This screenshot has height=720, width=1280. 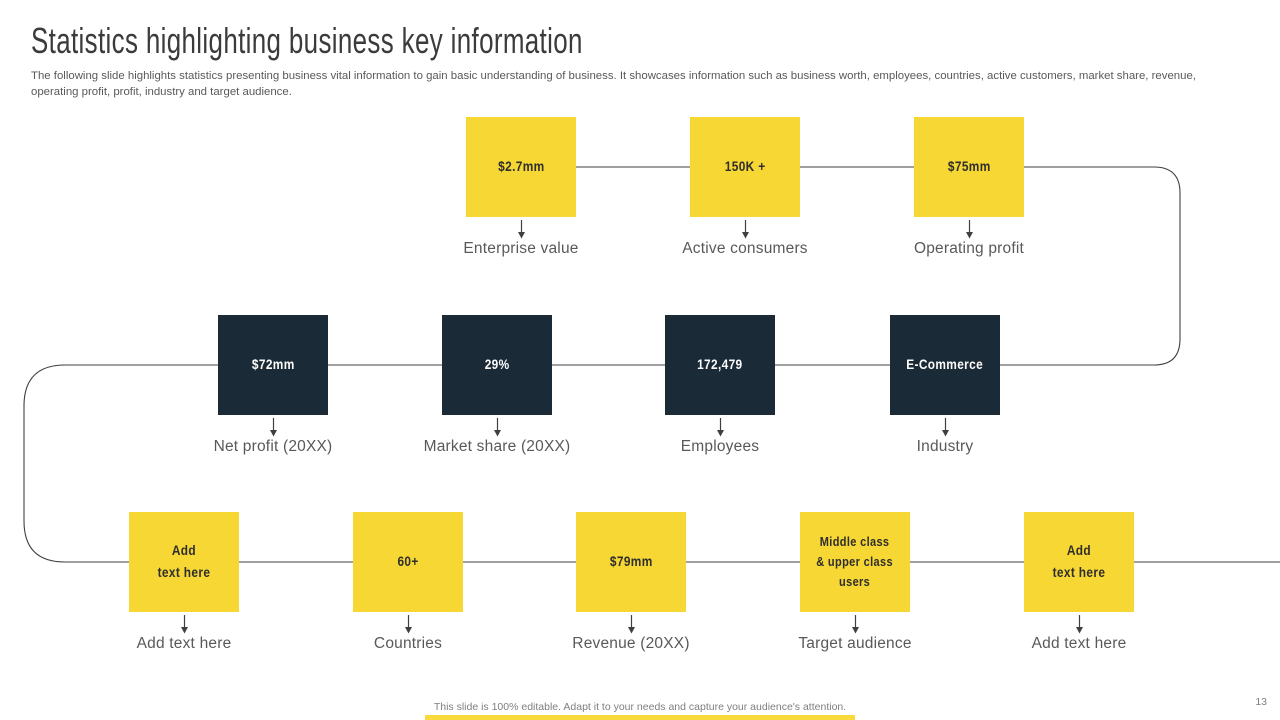 I want to click on stat-unit-operating-profit: $75mm Operating profit, so click(x=969, y=187).